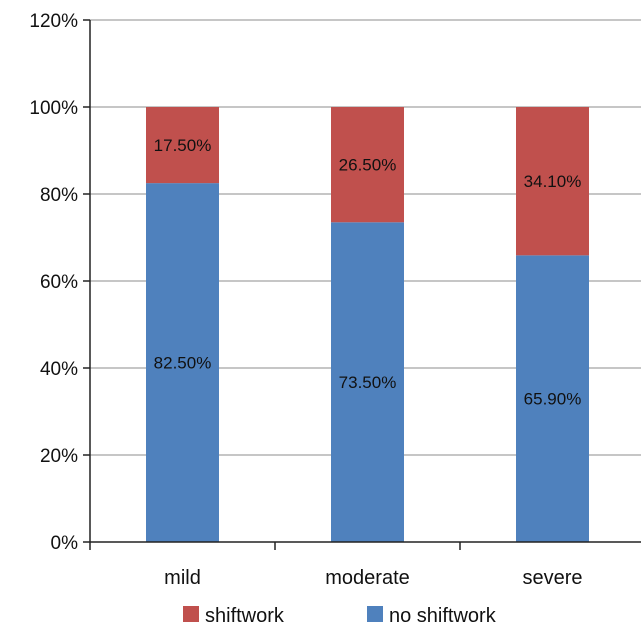  I want to click on data-label: 73.50%, so click(368, 382).